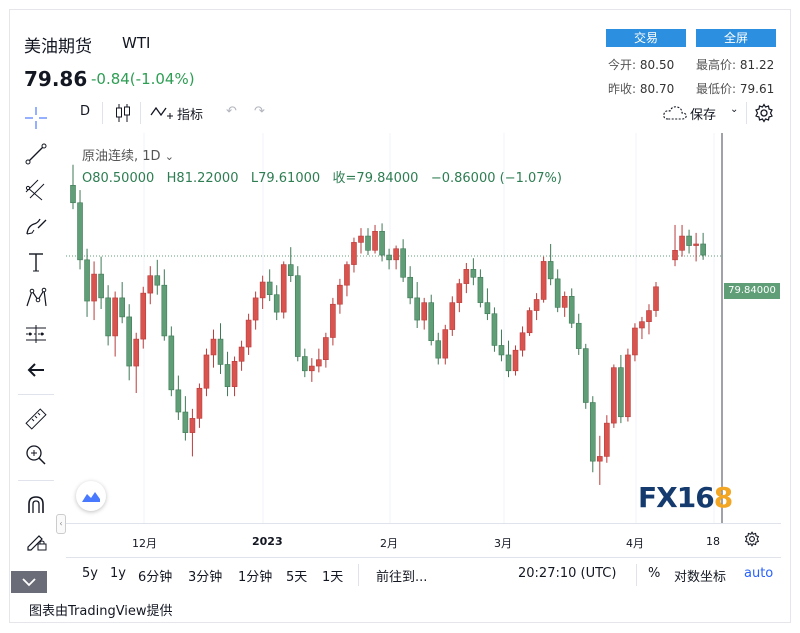 Image resolution: width=800 pixels, height=633 pixels. What do you see at coordinates (36, 505) in the screenshot?
I see `magnet-icon` at bounding box center [36, 505].